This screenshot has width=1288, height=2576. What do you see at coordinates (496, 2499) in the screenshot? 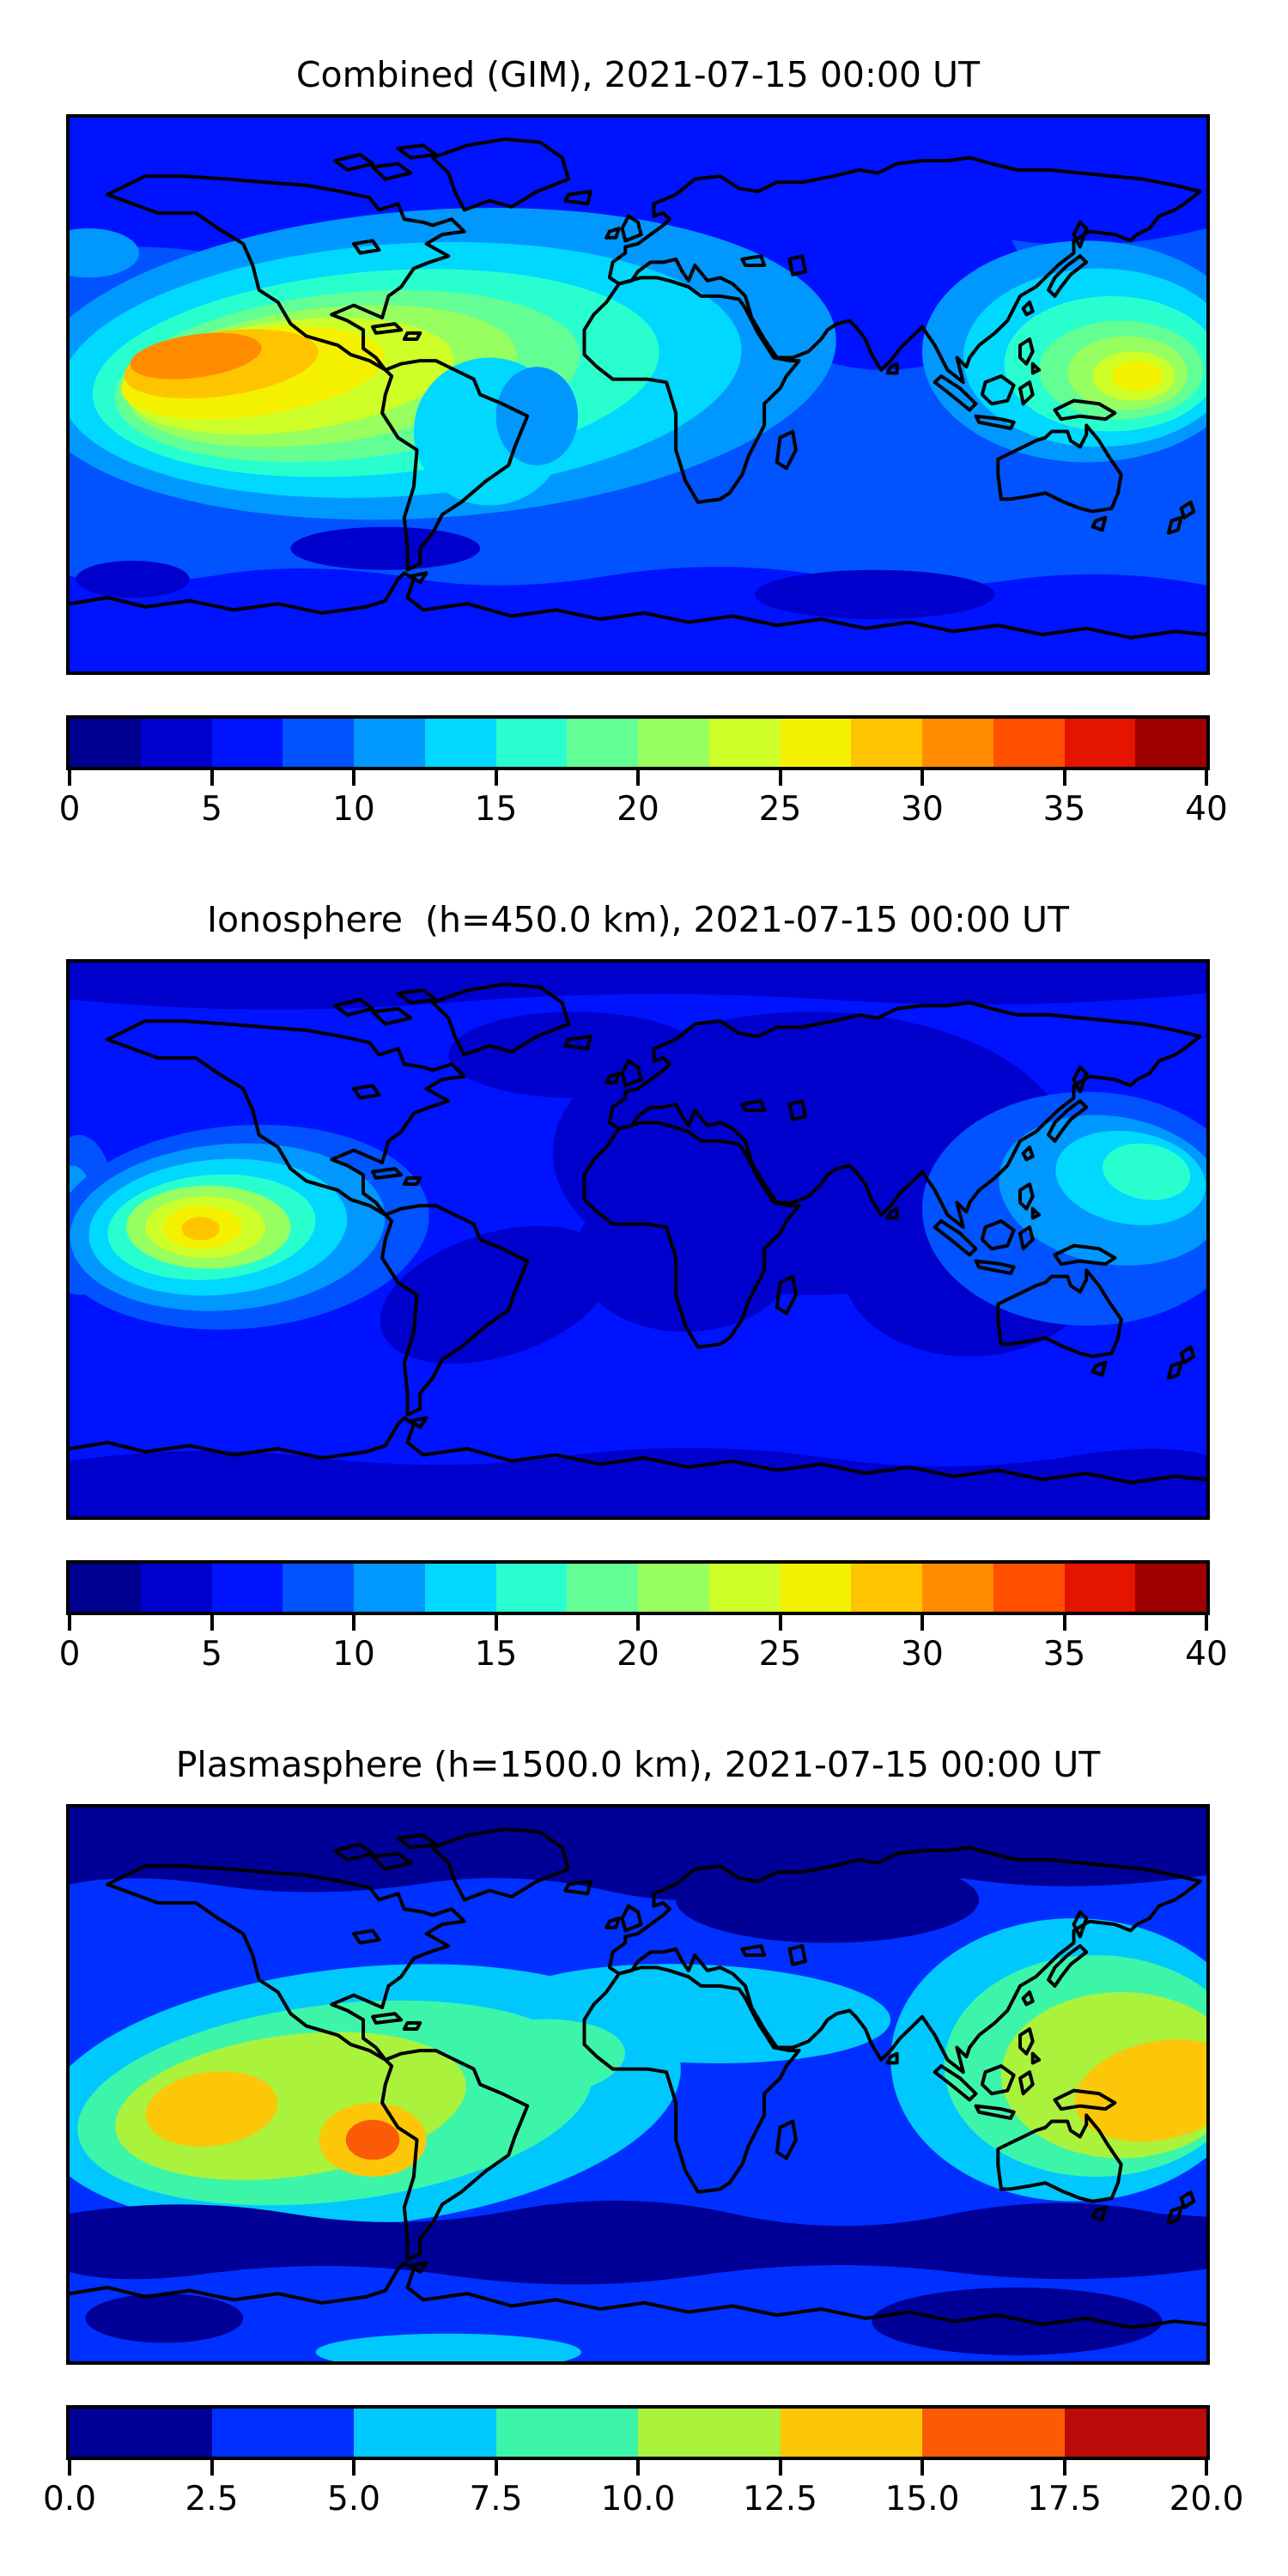
I see `tick-label: 7.5` at bounding box center [496, 2499].